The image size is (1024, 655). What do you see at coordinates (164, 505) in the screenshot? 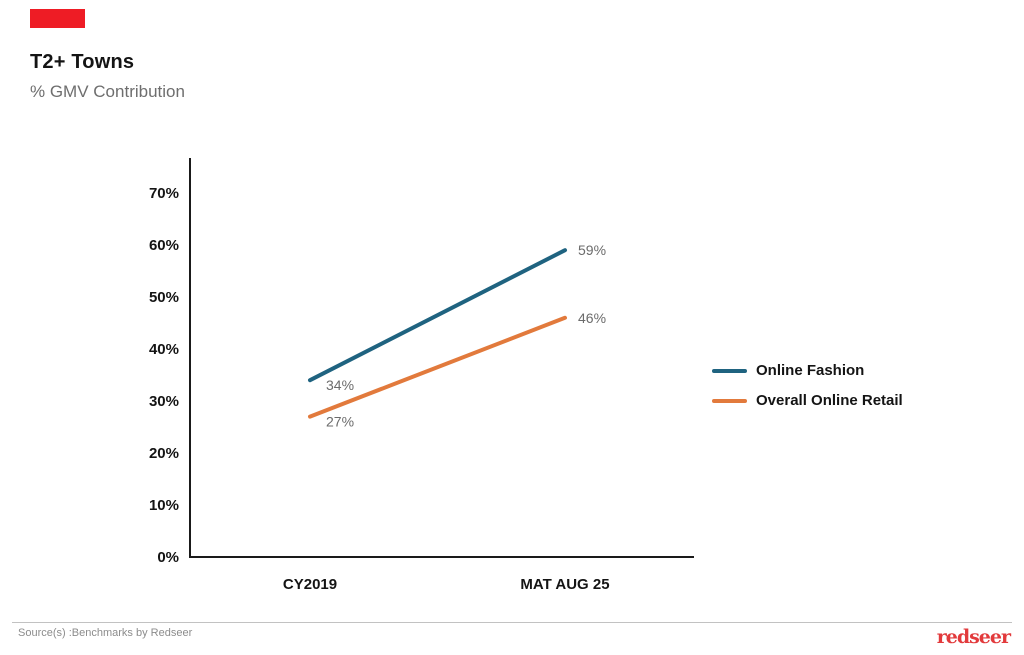
I see `y-tick-label: 10%` at bounding box center [164, 505].